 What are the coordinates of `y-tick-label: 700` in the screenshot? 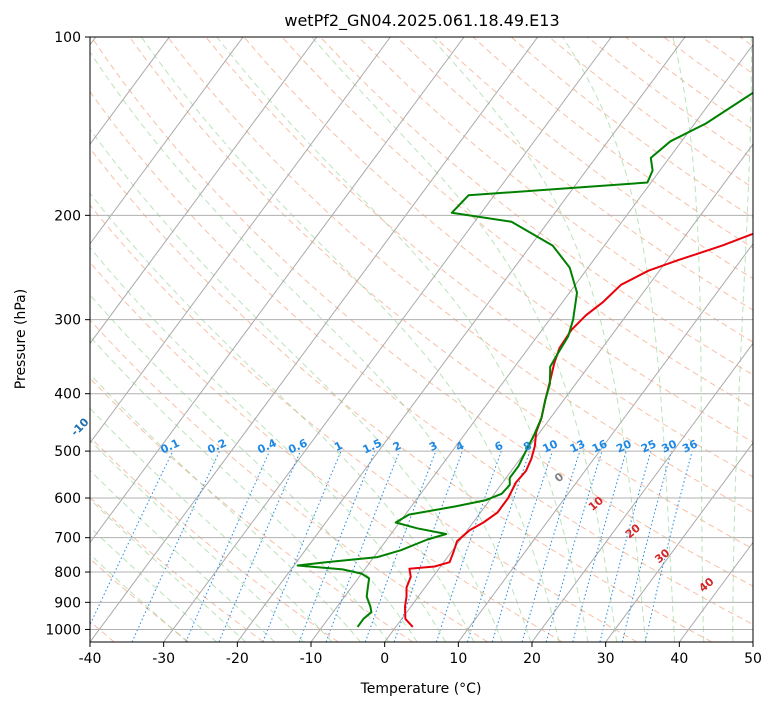 It's located at (67, 539).